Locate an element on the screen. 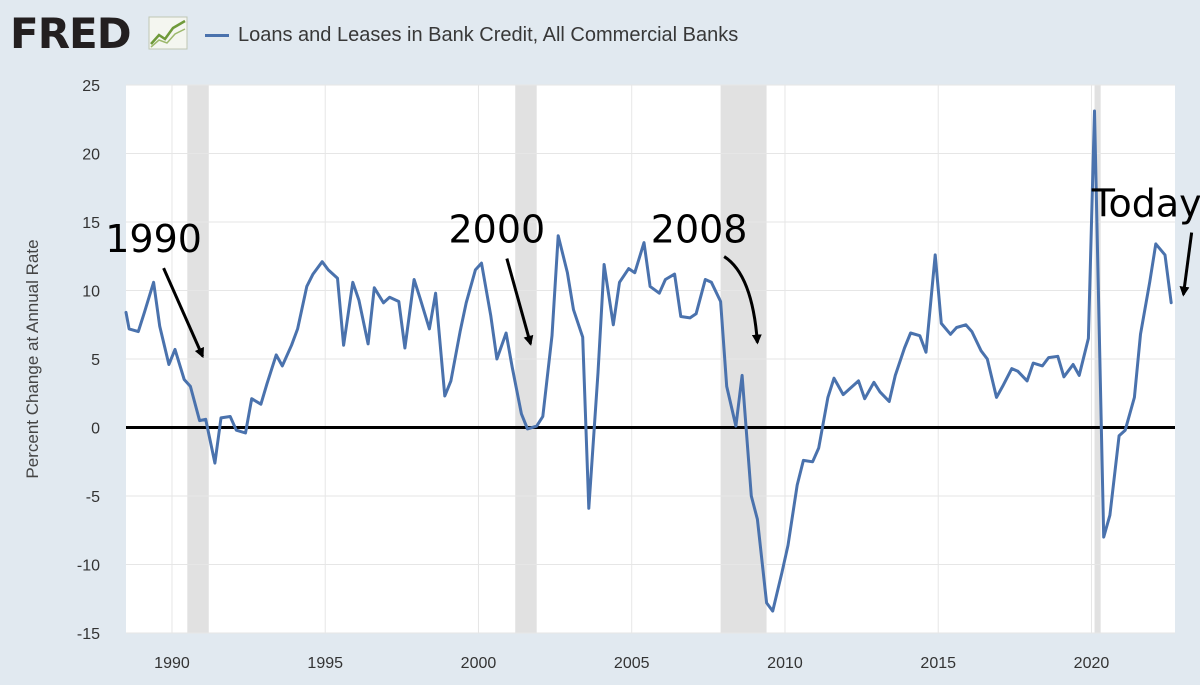 Image resolution: width=1200 pixels, height=685 pixels. y-tick-label: 25 is located at coordinates (91, 86).